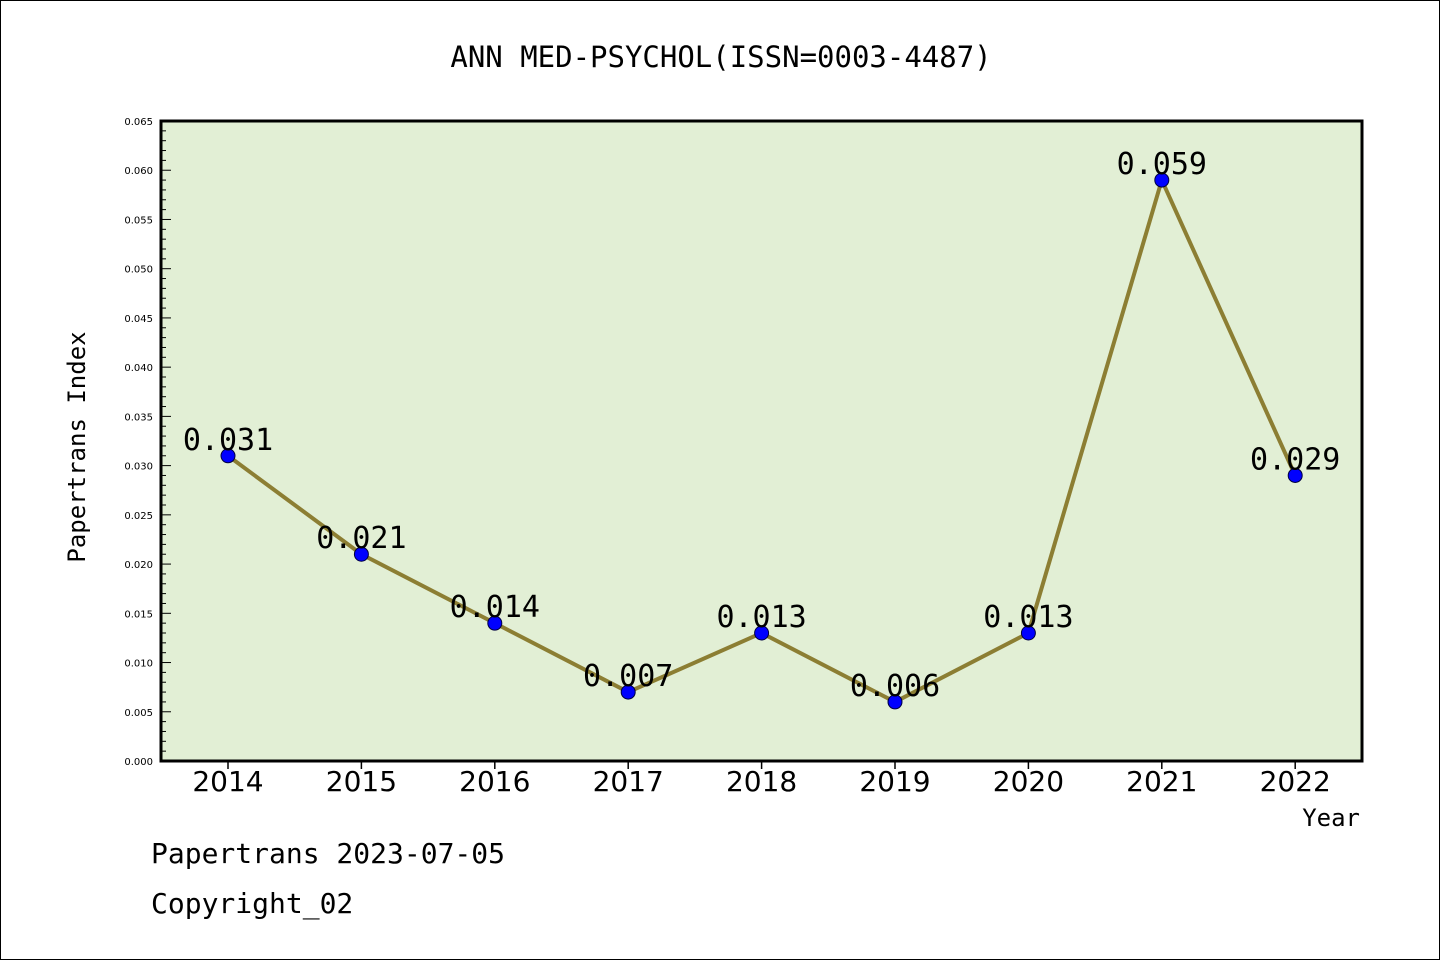 This screenshot has height=961, width=1440. Describe the element at coordinates (628, 676) in the screenshot. I see `data-label-2017: 0.007` at that location.